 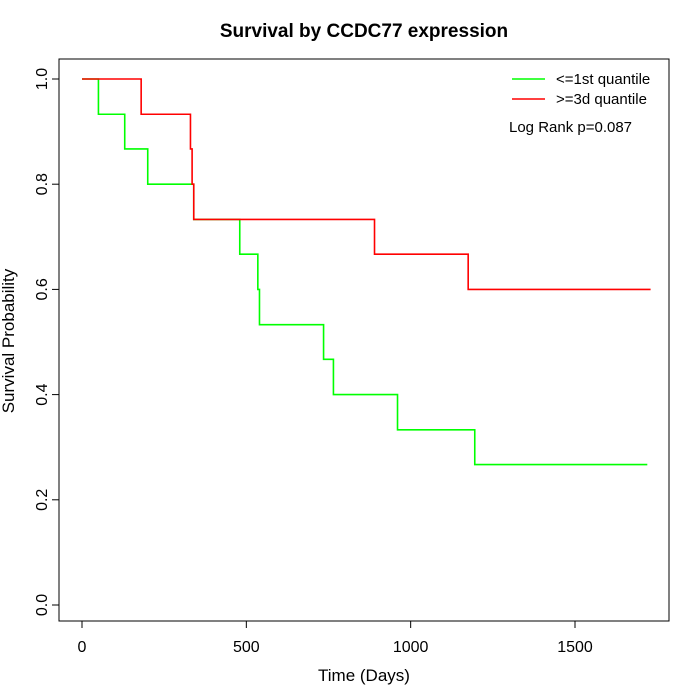 What do you see at coordinates (42, 79) in the screenshot?
I see `y-tick-label: 1.0` at bounding box center [42, 79].